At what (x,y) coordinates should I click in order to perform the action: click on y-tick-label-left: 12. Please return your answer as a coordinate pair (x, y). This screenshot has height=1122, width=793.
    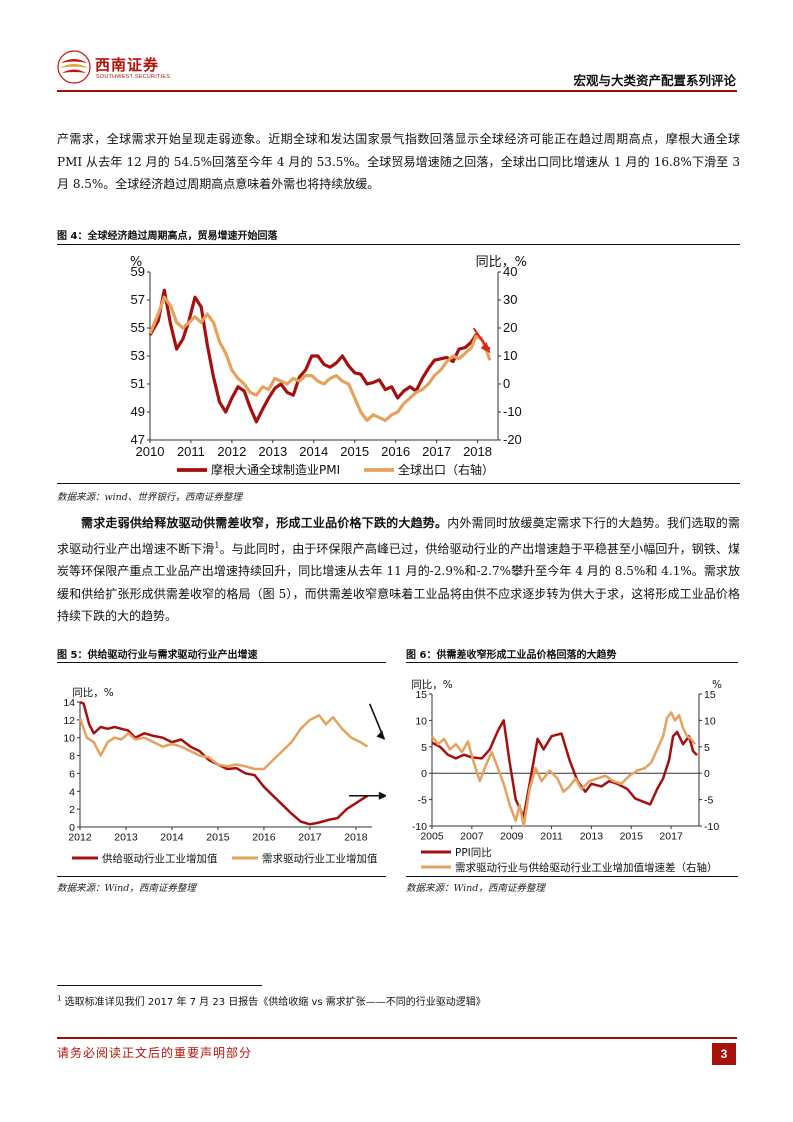
    Looking at the image, I should click on (69, 721).